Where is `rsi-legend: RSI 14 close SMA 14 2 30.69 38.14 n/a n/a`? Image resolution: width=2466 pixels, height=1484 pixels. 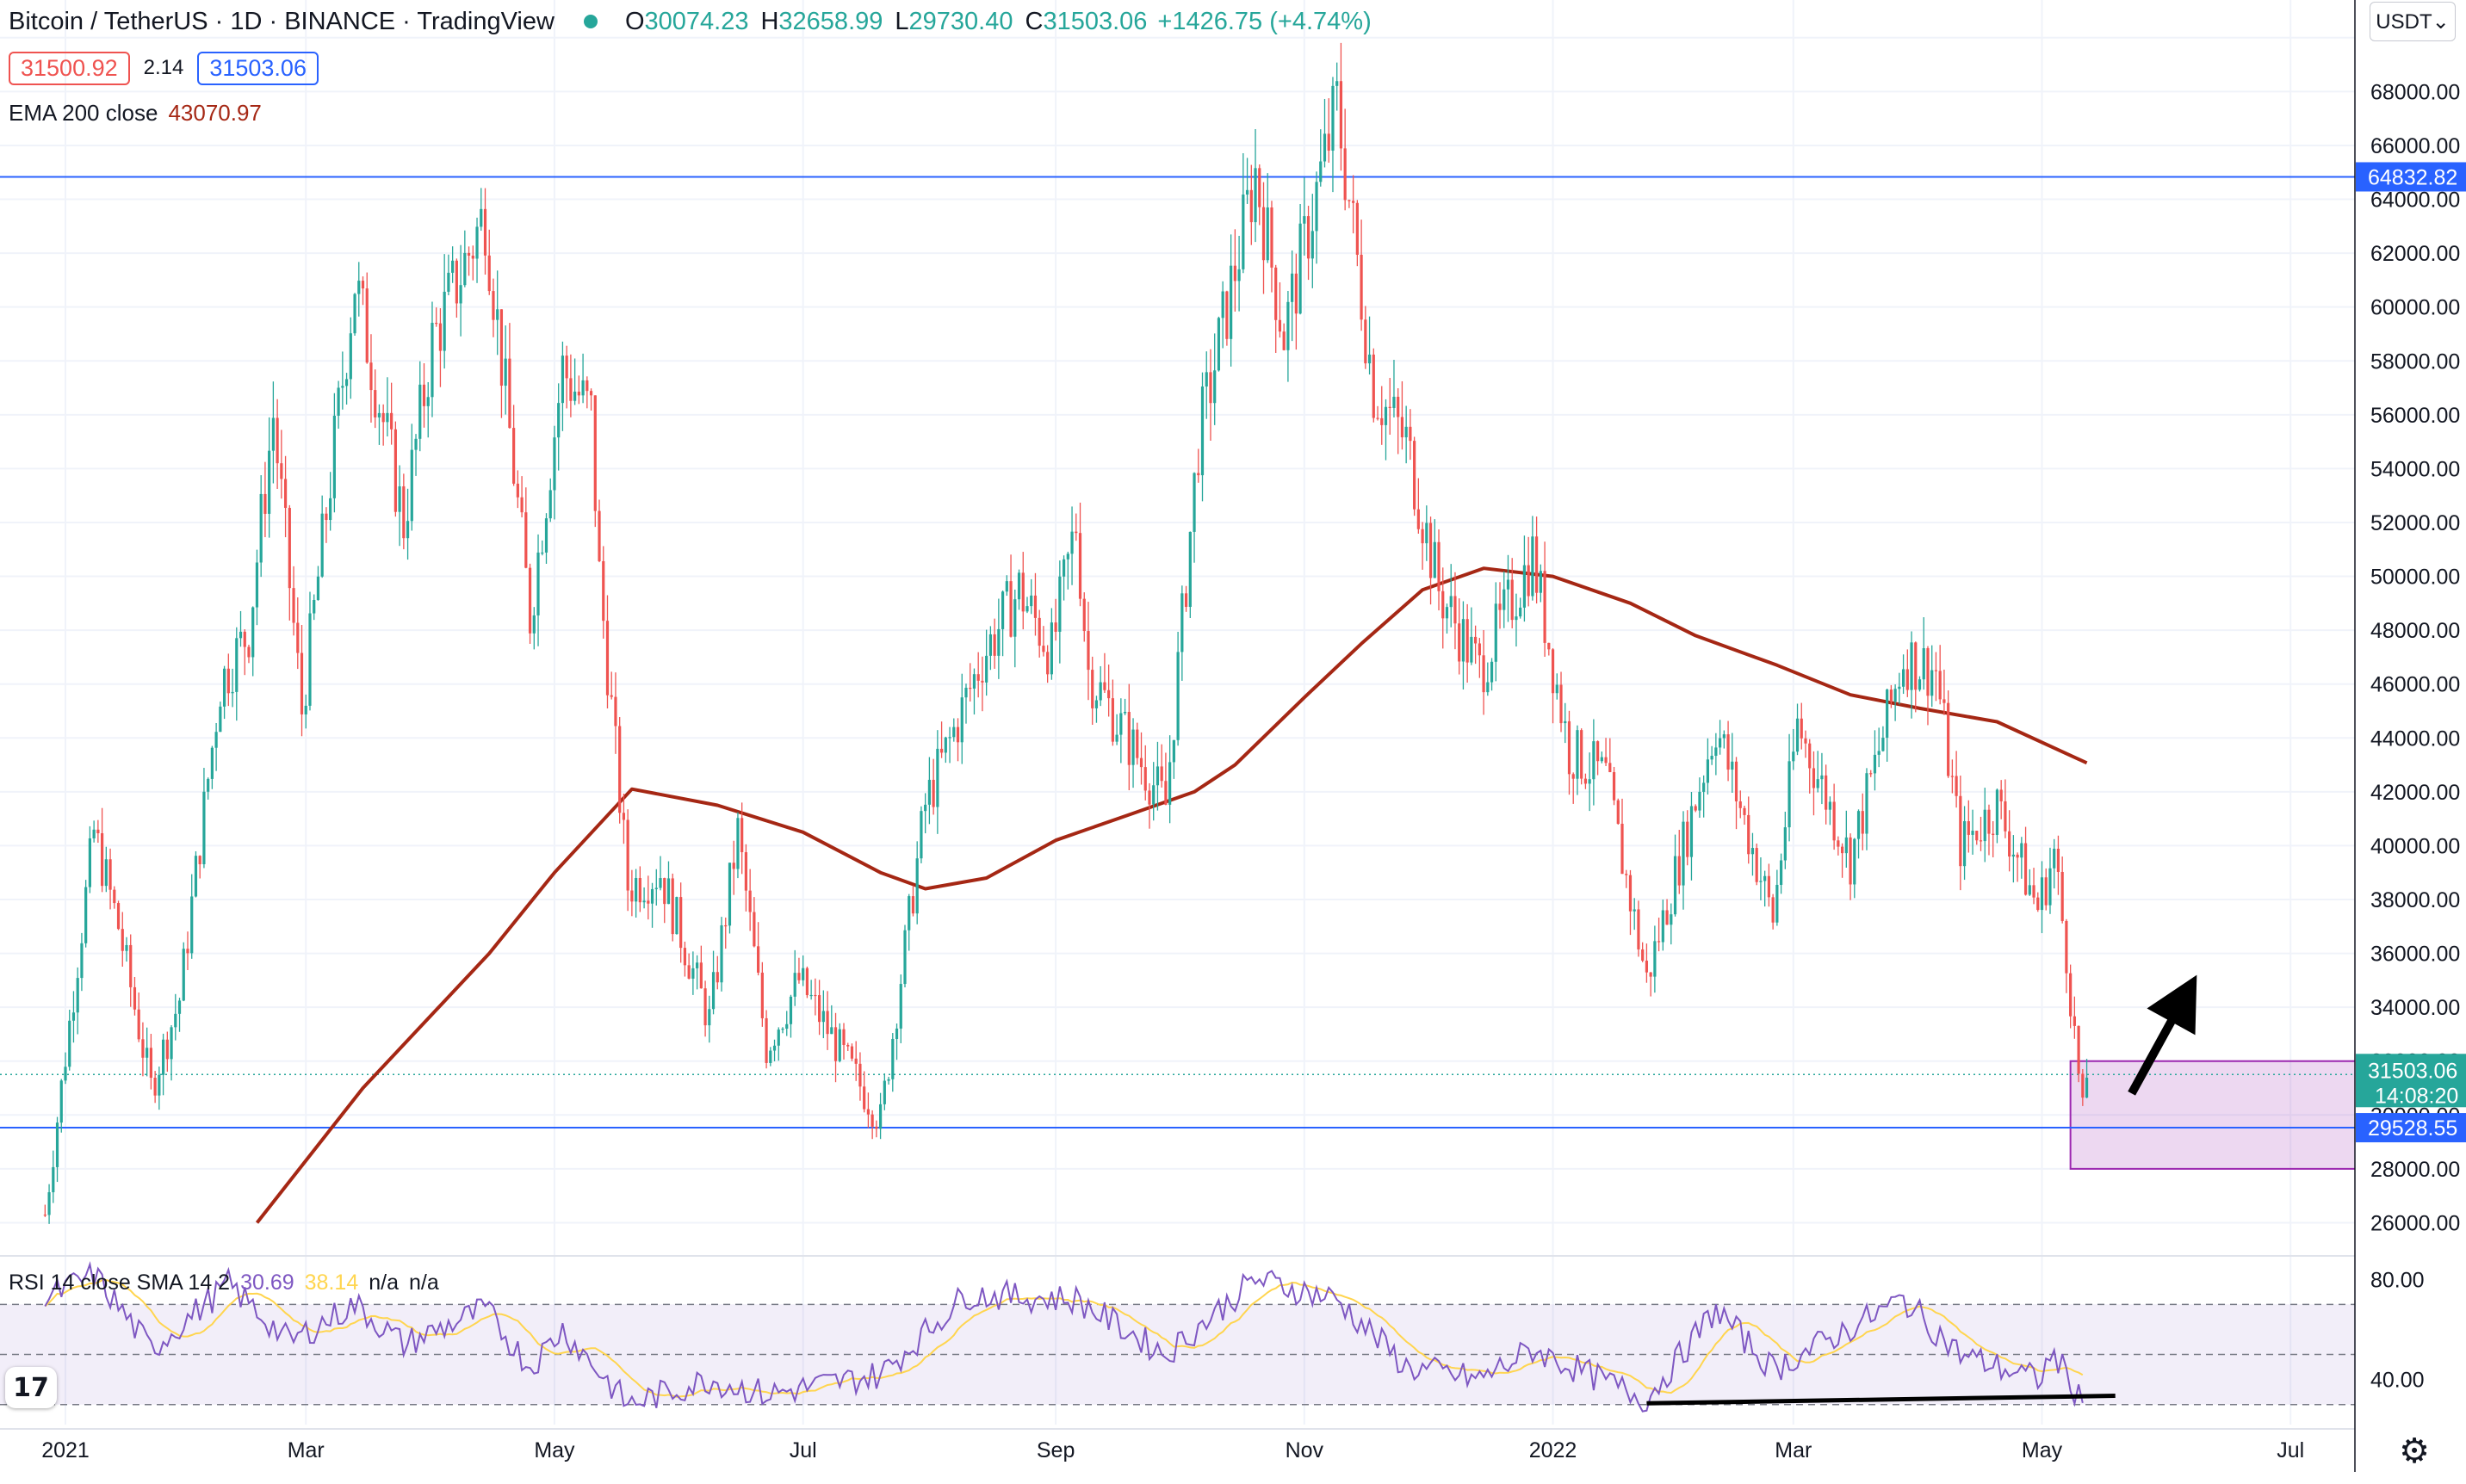 rsi-legend: RSI 14 close SMA 14 2 30.69 38.14 n/a n/a is located at coordinates (224, 1283).